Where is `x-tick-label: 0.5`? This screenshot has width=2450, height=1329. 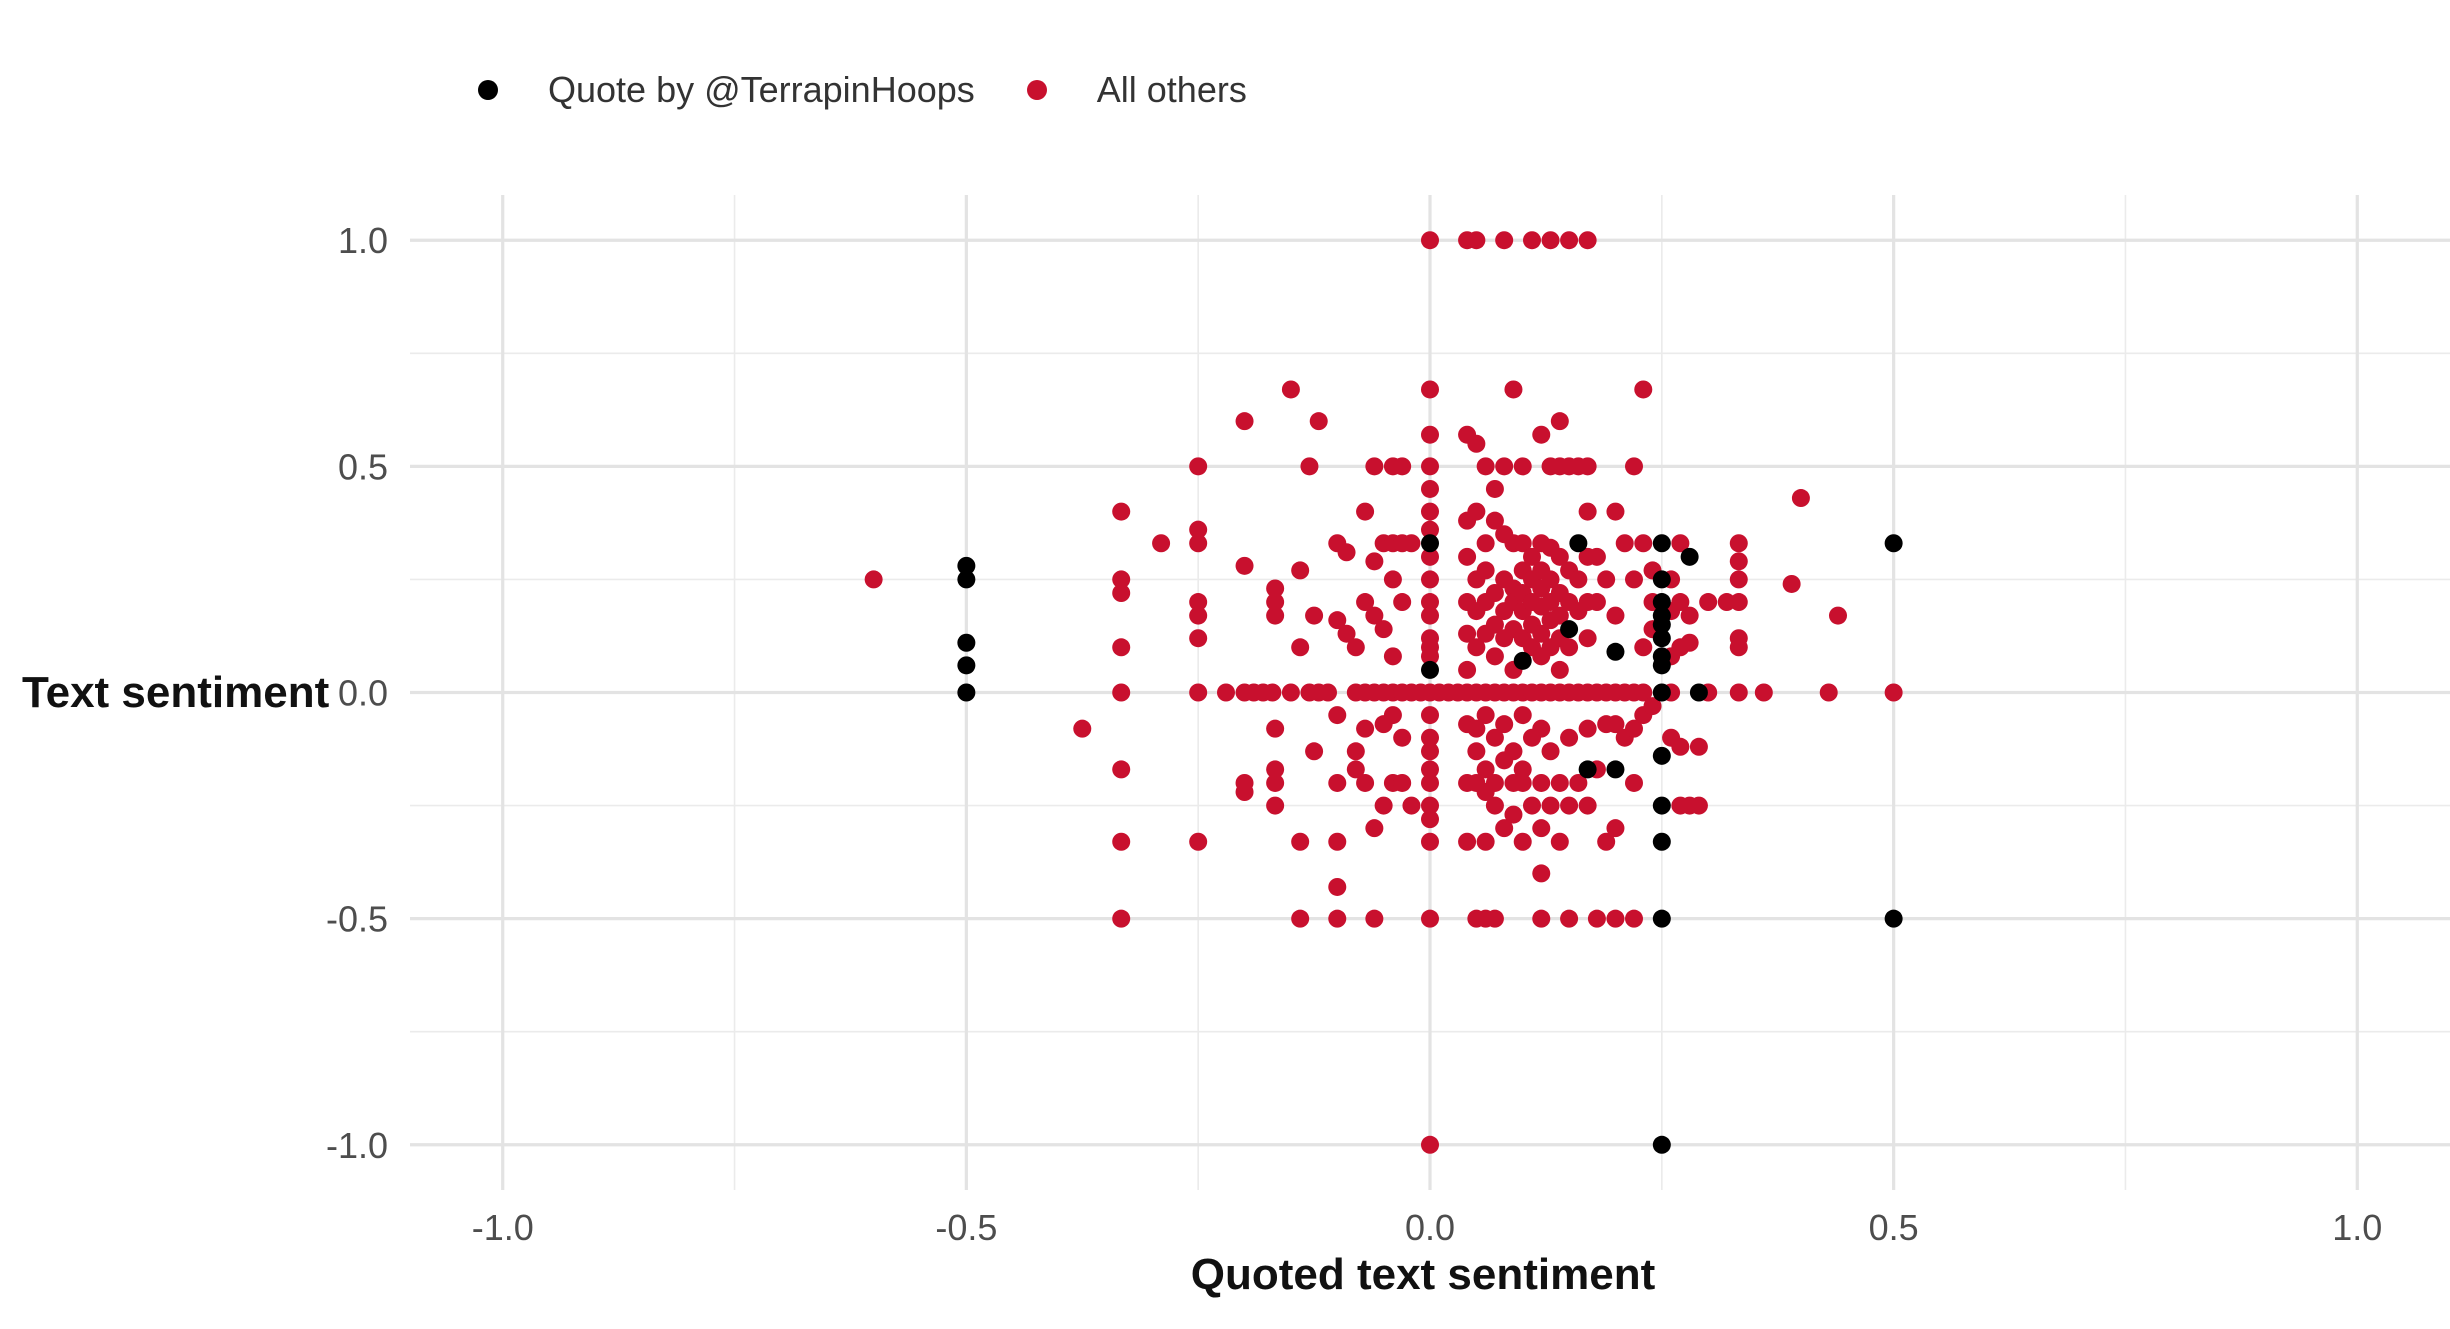 x-tick-label: 0.5 is located at coordinates (1894, 1227).